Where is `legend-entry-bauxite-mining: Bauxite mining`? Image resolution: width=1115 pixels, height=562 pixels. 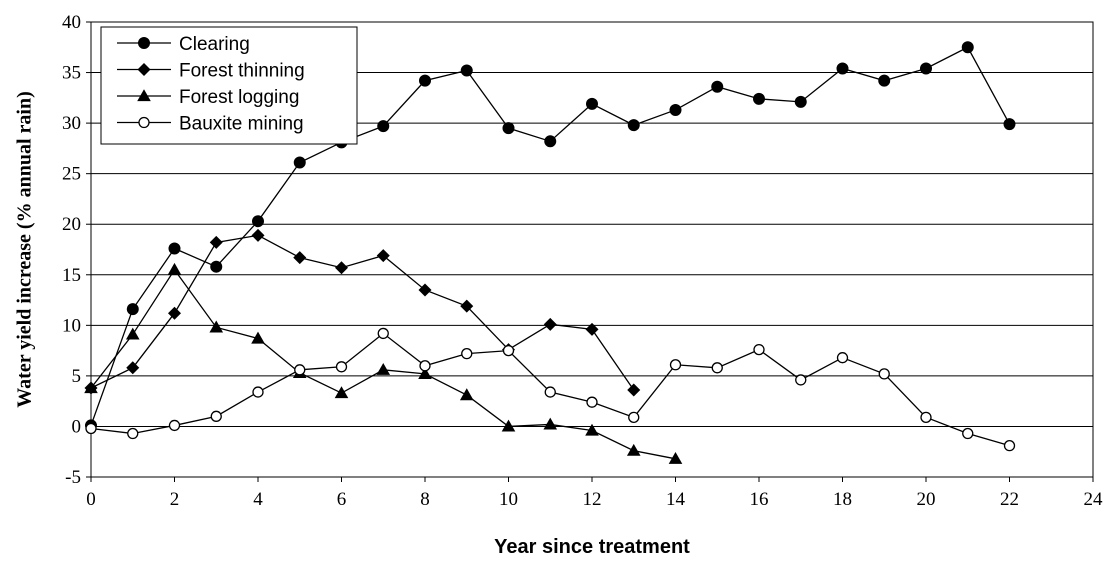 legend-entry-bauxite-mining: Bauxite mining is located at coordinates (210, 124).